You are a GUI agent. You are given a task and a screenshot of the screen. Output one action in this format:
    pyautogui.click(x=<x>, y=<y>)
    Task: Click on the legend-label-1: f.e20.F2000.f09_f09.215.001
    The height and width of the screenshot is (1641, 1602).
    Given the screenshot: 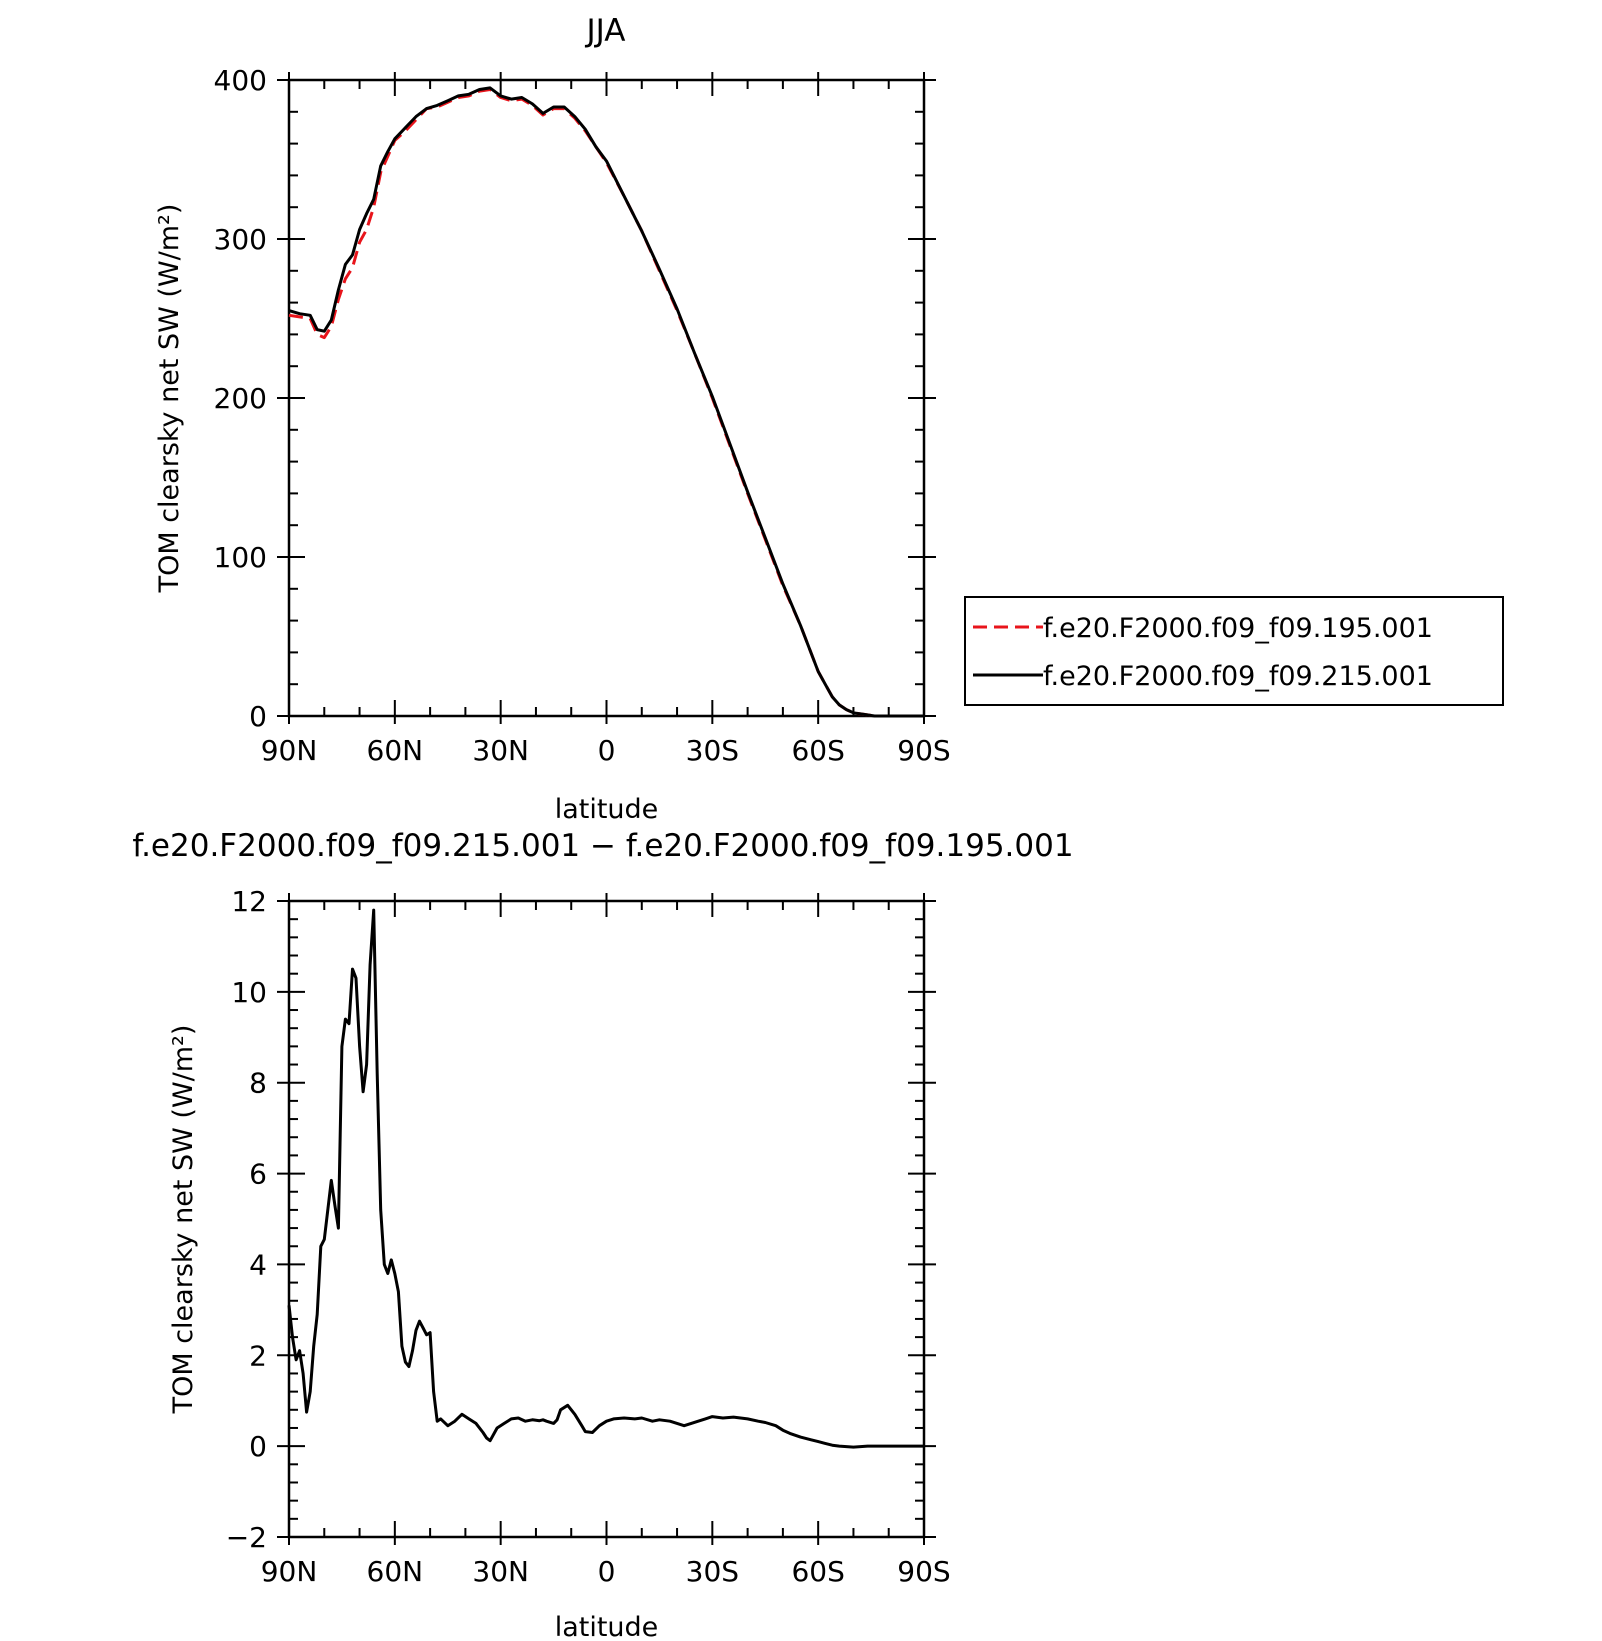 What is the action you would take?
    pyautogui.click(x=1238, y=676)
    